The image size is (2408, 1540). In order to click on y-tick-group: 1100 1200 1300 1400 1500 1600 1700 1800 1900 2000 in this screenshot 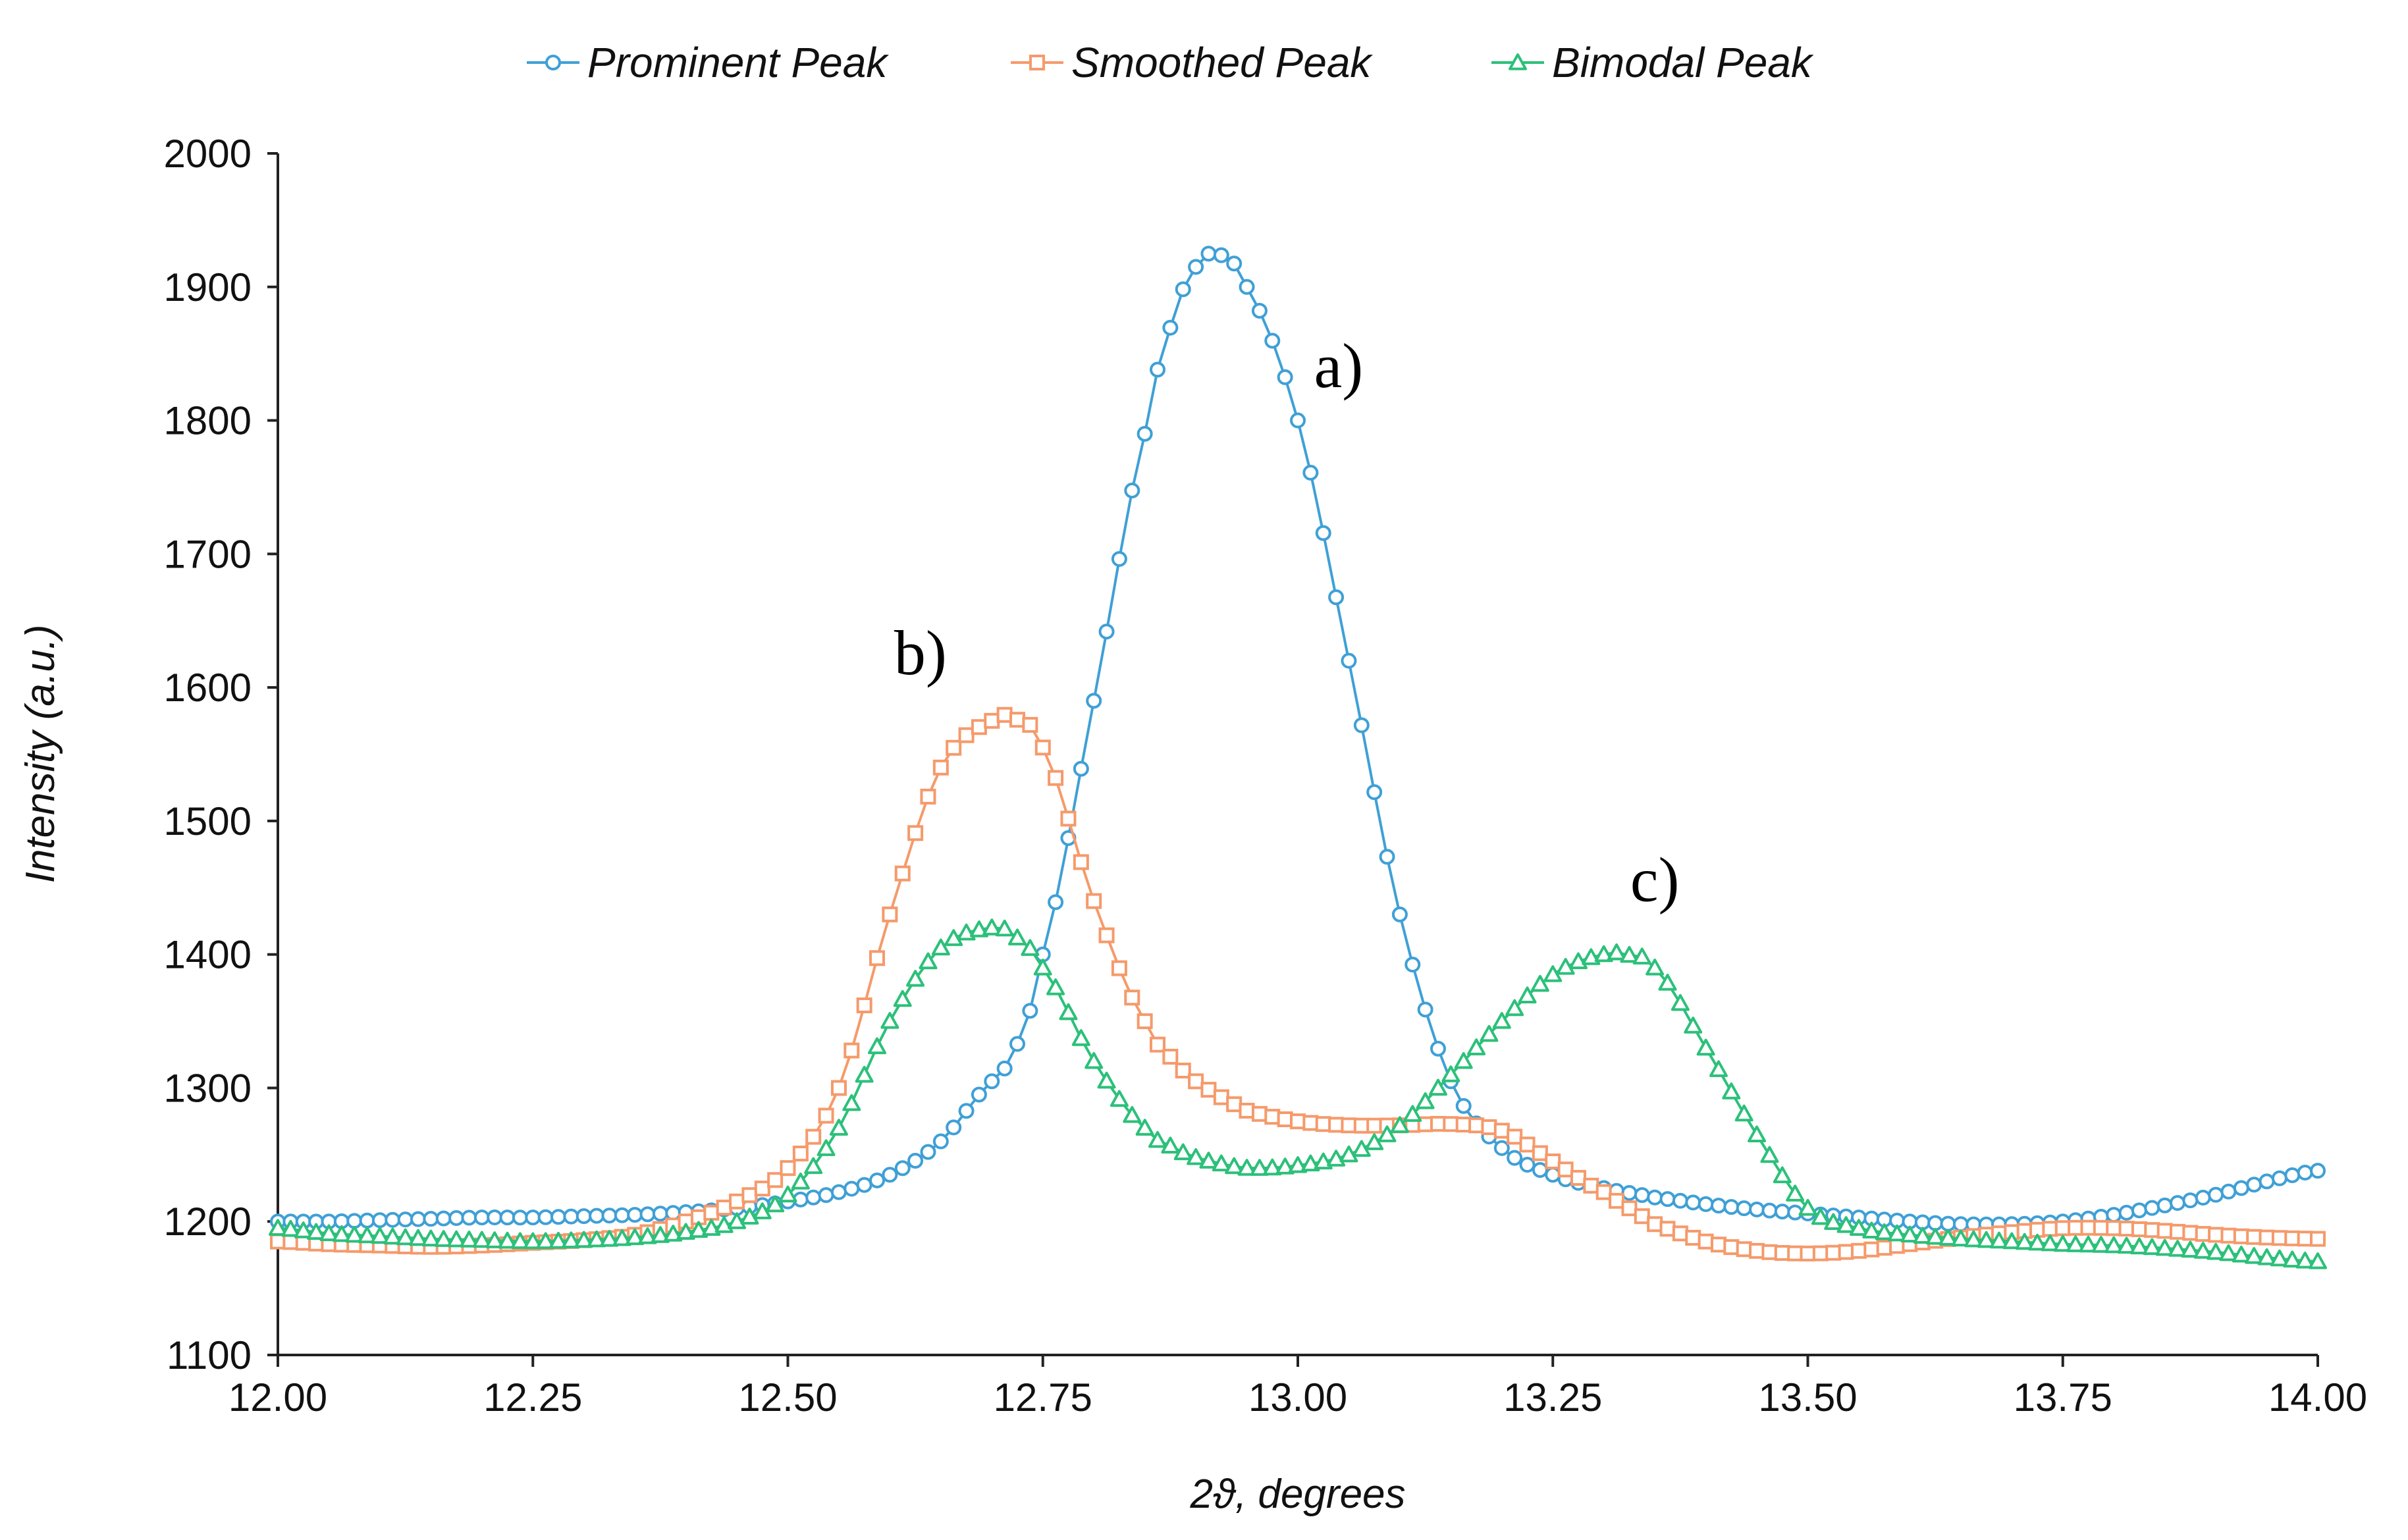, I will do `click(221, 754)`.